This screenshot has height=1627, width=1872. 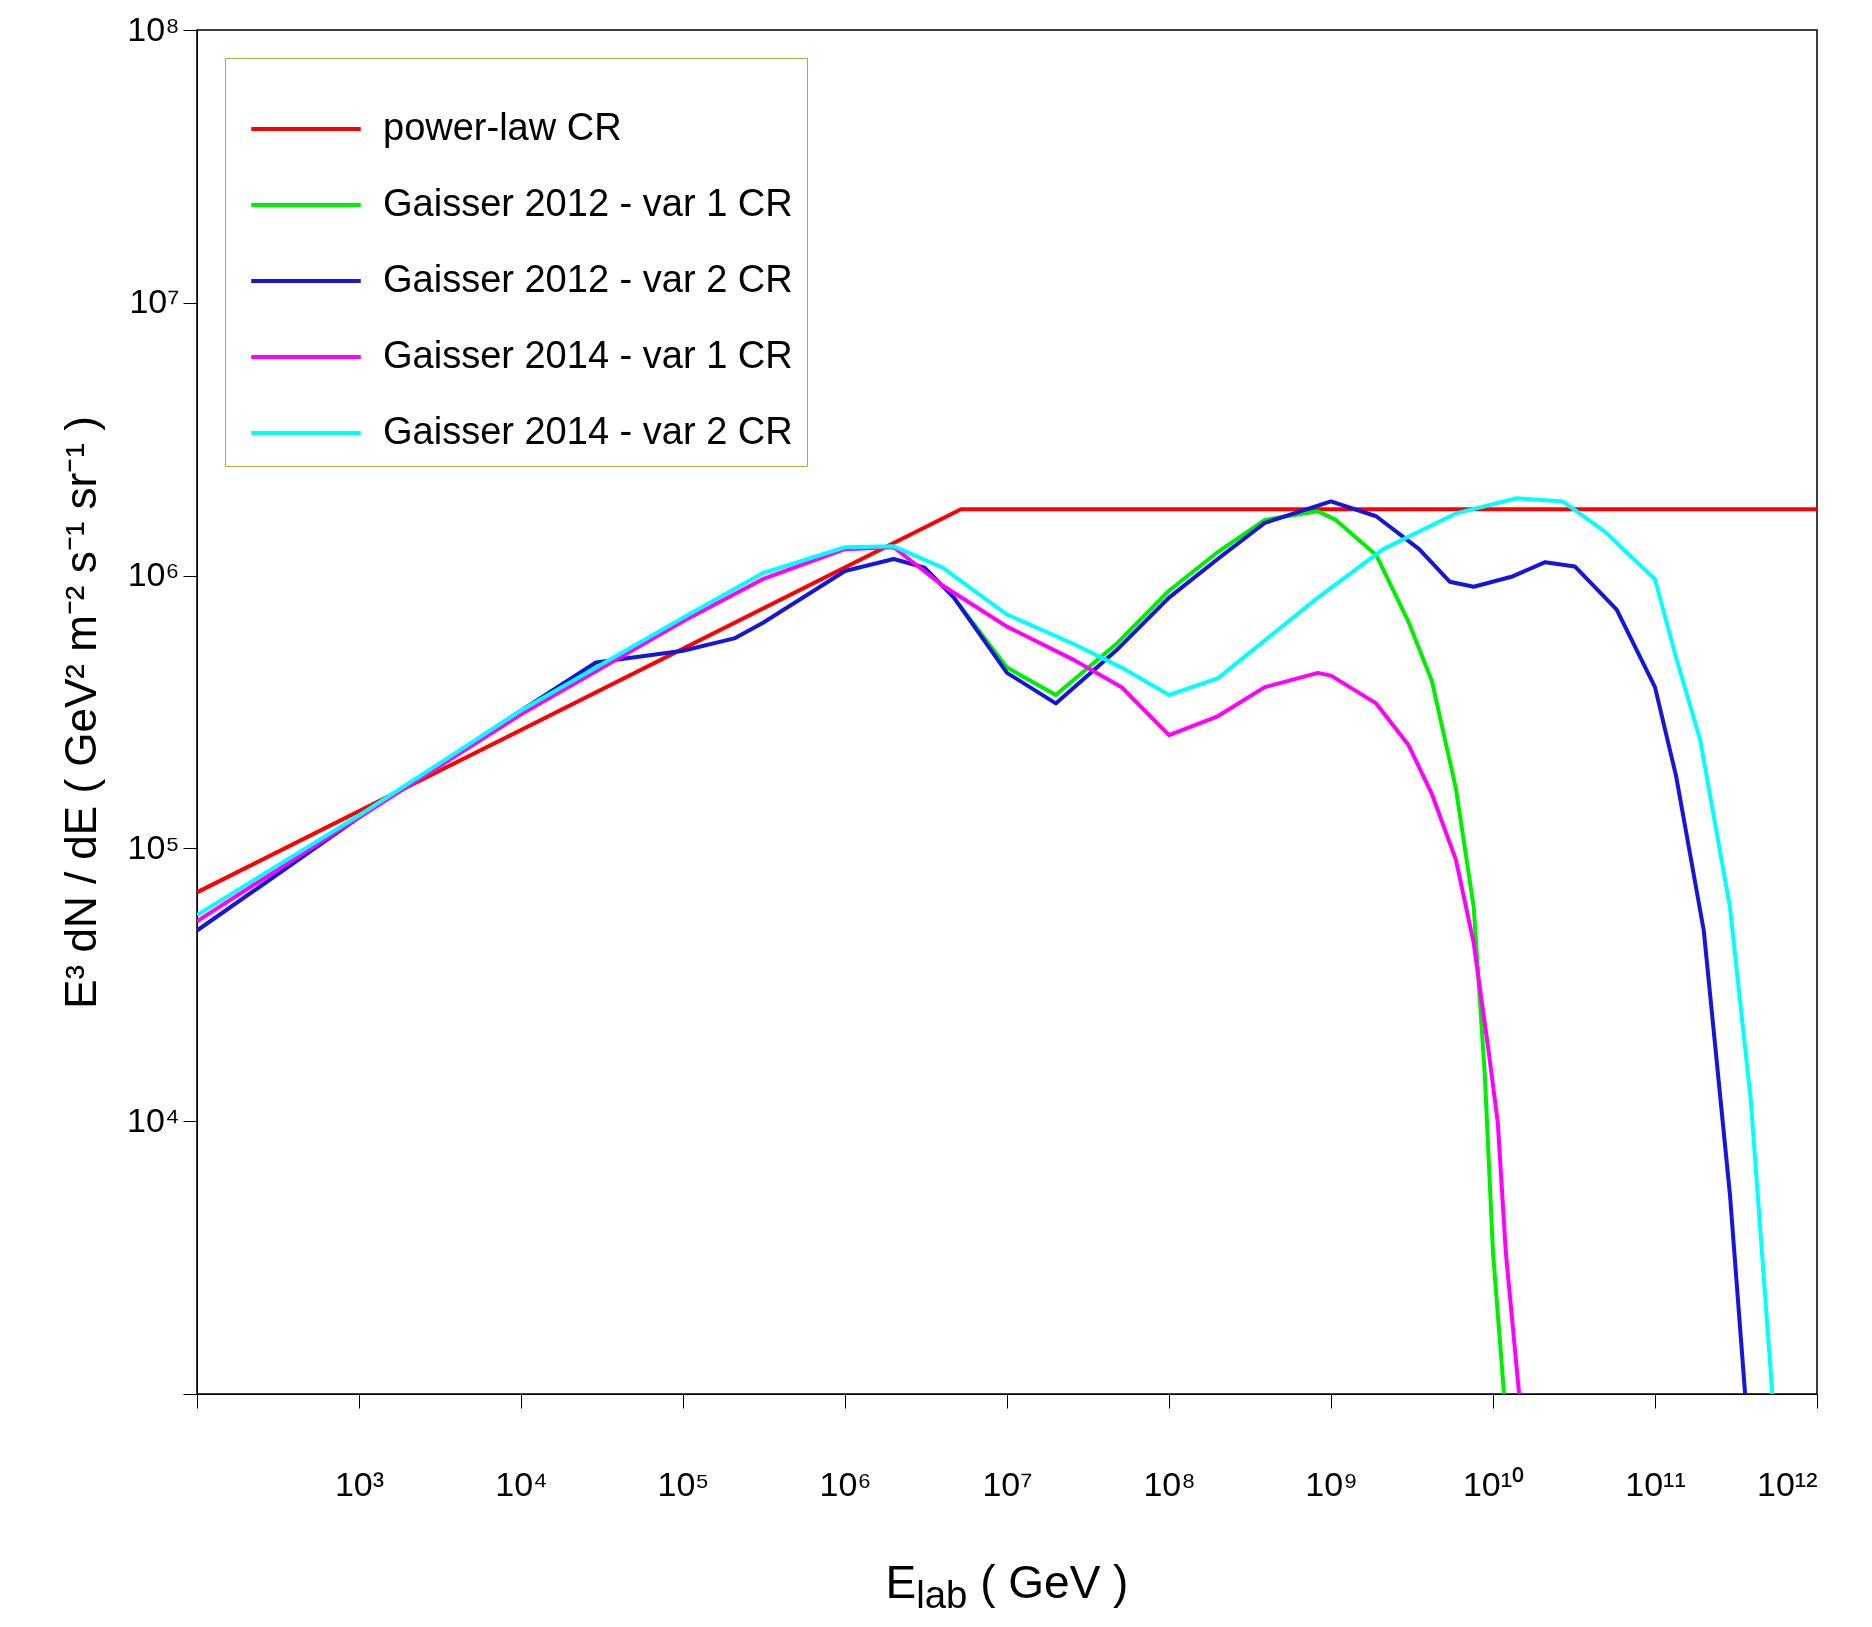 What do you see at coordinates (359, 1483) in the screenshot?
I see `x-tick-label: 10³` at bounding box center [359, 1483].